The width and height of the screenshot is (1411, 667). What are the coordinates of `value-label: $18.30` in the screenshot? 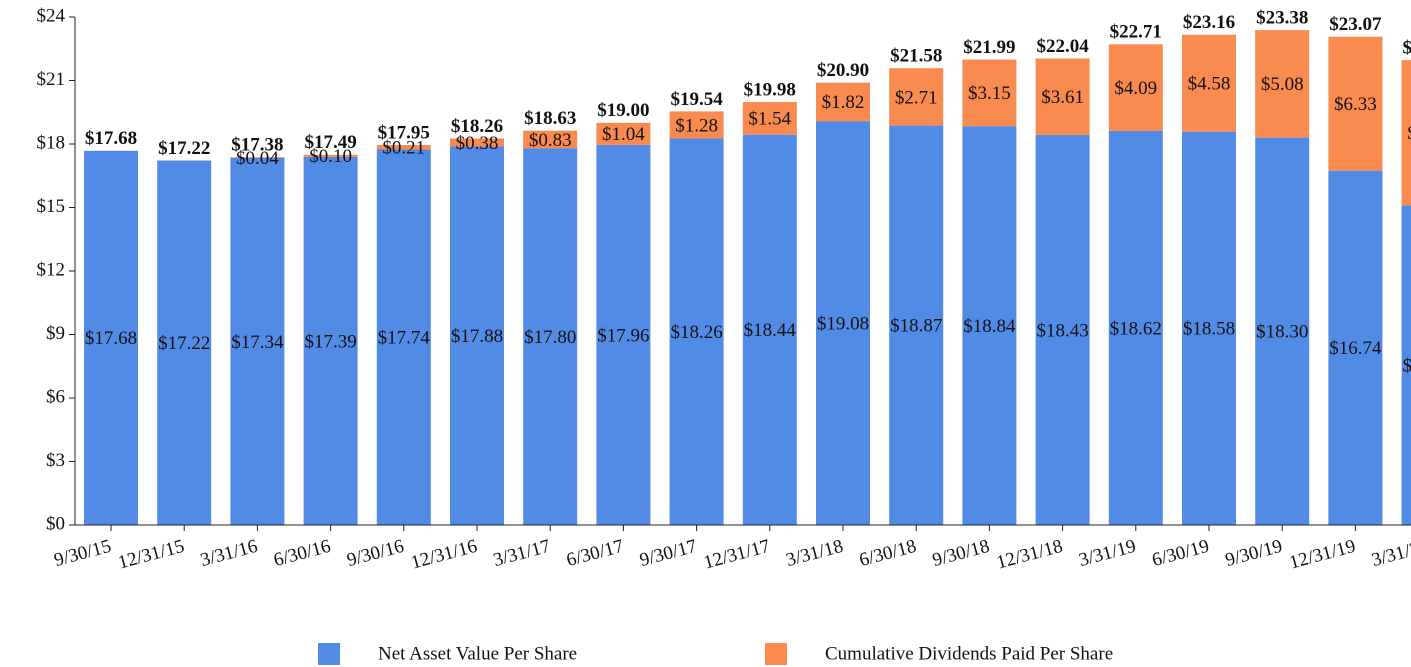 It's located at (1282, 332).